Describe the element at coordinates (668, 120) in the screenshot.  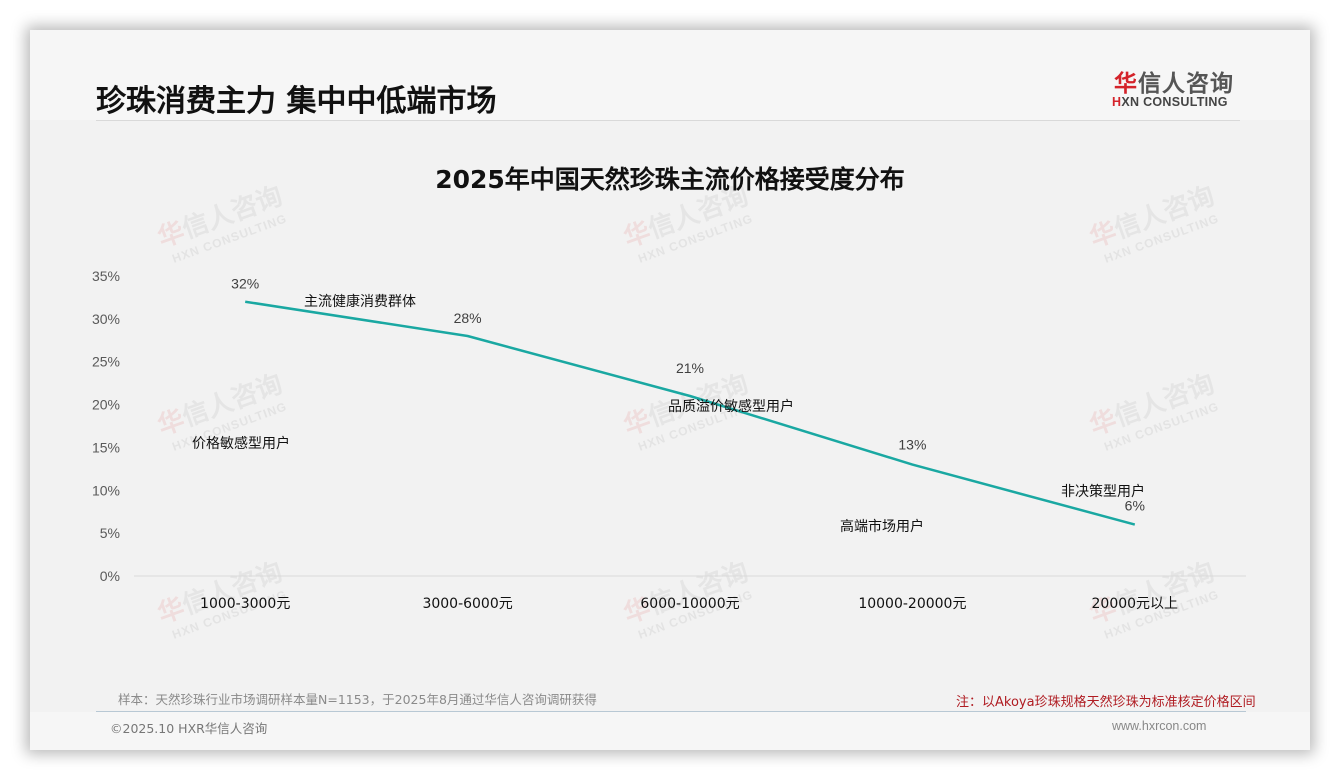
I see `header-divider` at that location.